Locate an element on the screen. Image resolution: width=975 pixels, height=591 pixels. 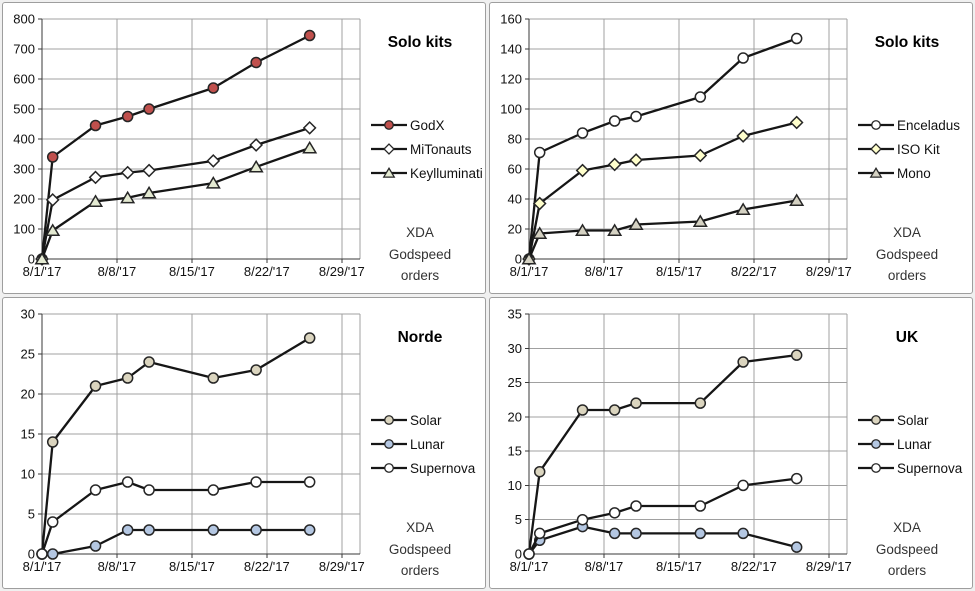
y-tick-label: 25 is located at coordinates (28, 354).